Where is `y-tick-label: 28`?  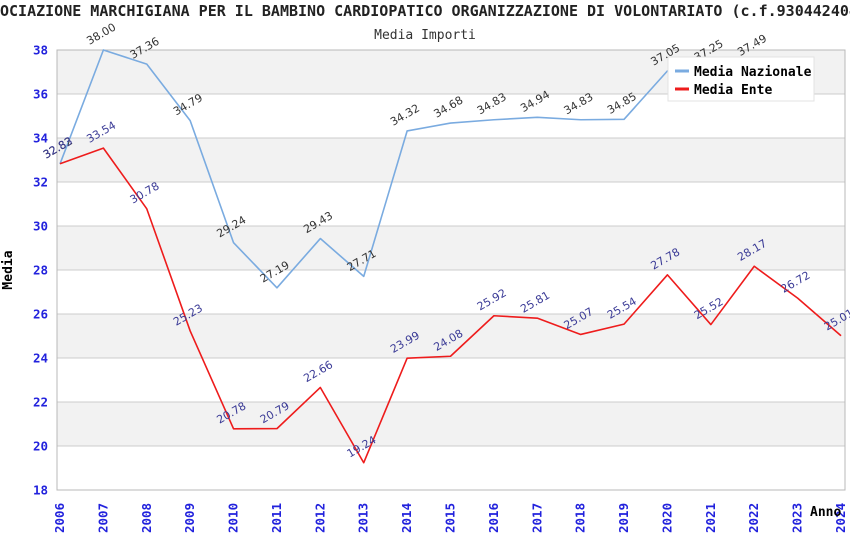
y-tick-label: 28 is located at coordinates (40, 270).